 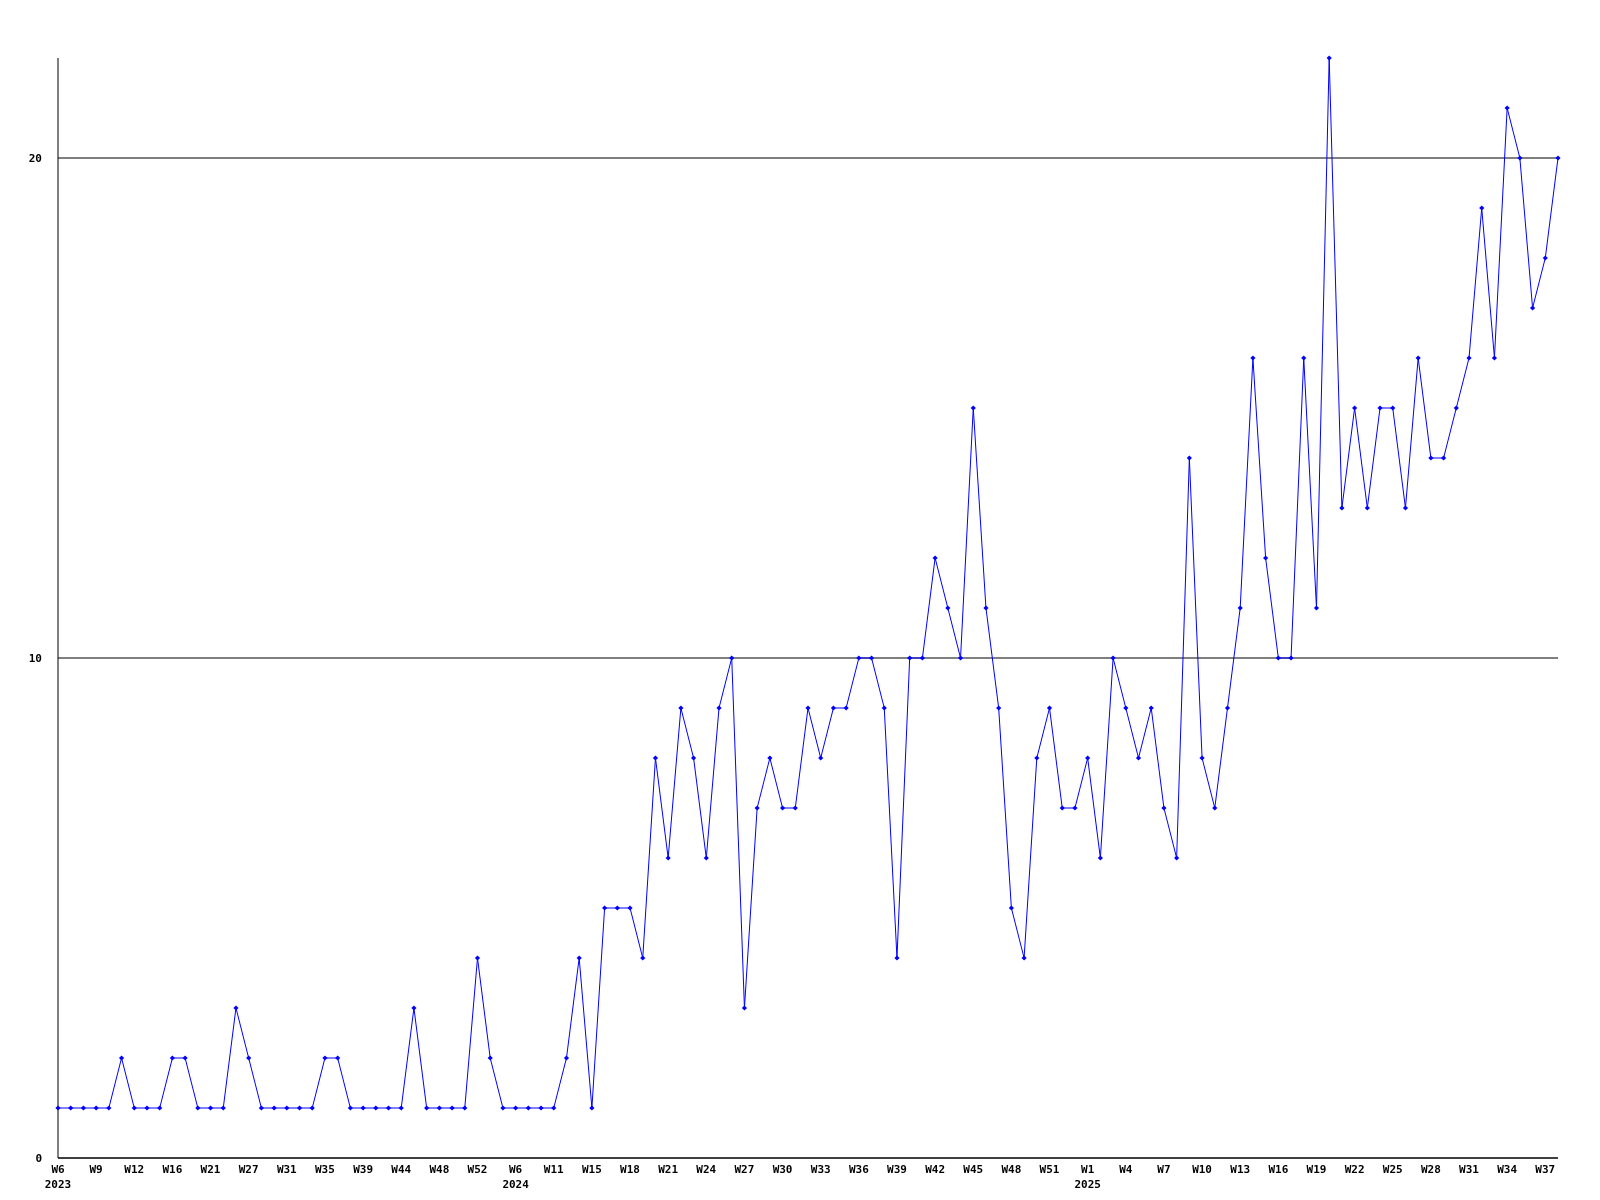 What do you see at coordinates (38, 1158) in the screenshot?
I see `y-tick-label: 0` at bounding box center [38, 1158].